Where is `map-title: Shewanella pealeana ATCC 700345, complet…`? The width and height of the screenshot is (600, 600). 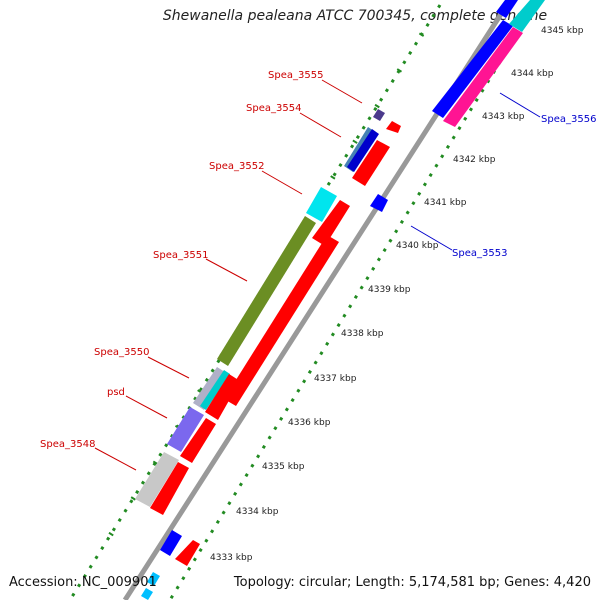
map-title: Shewanella pealeana ATCC 700345, complet… is located at coordinates (355, 16).